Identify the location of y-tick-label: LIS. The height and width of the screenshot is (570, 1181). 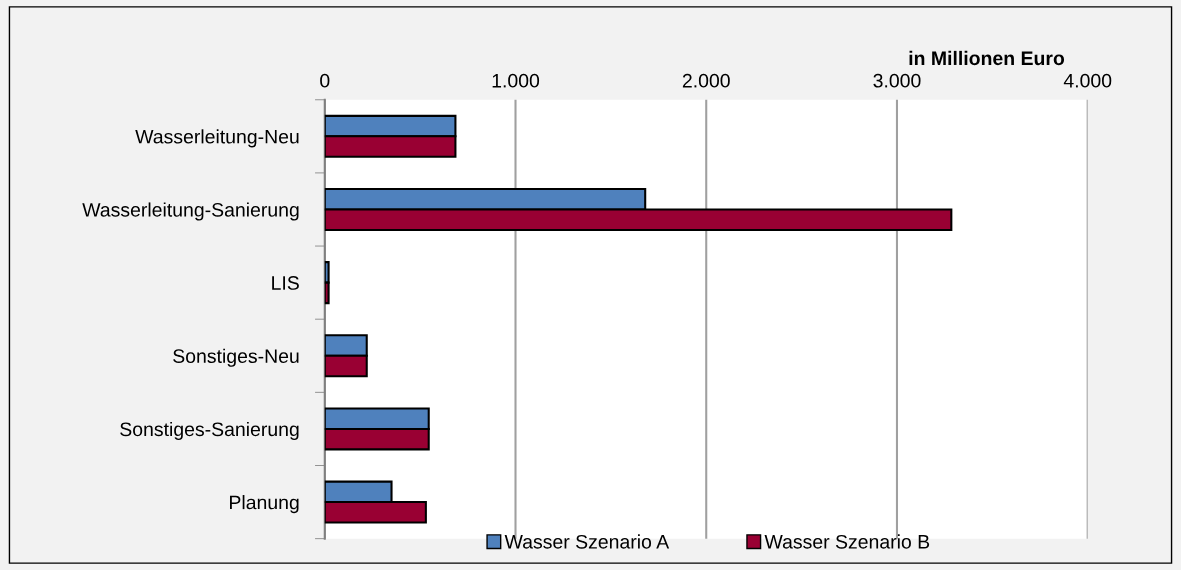
(285, 283).